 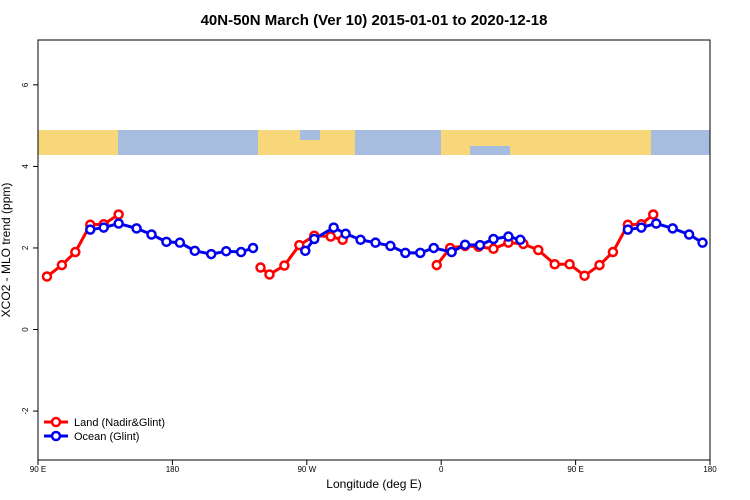 I want to click on legend-label: Land (Nadir&Glint), so click(x=119, y=423).